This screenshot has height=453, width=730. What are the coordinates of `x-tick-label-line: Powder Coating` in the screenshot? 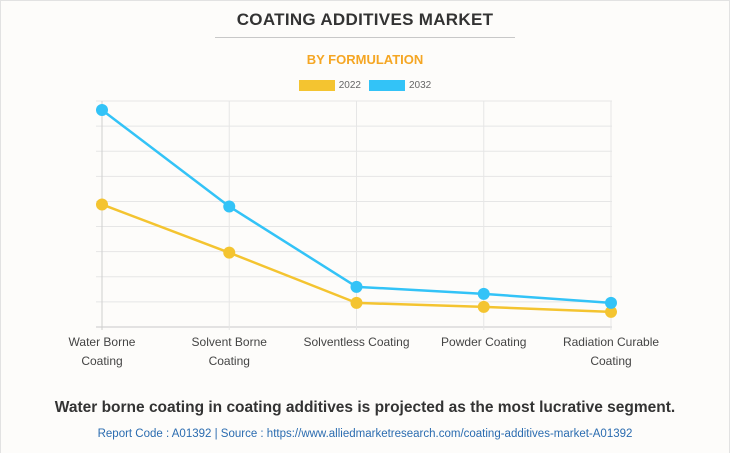 It's located at (483, 342).